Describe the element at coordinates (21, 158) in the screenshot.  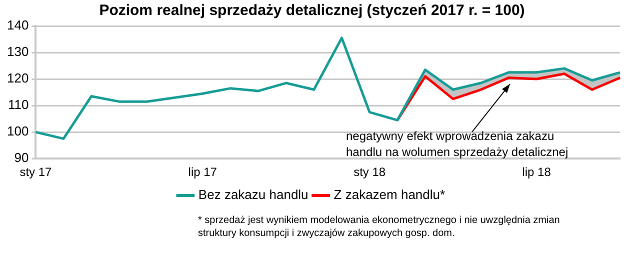
I see `y-tick-label: 90` at that location.